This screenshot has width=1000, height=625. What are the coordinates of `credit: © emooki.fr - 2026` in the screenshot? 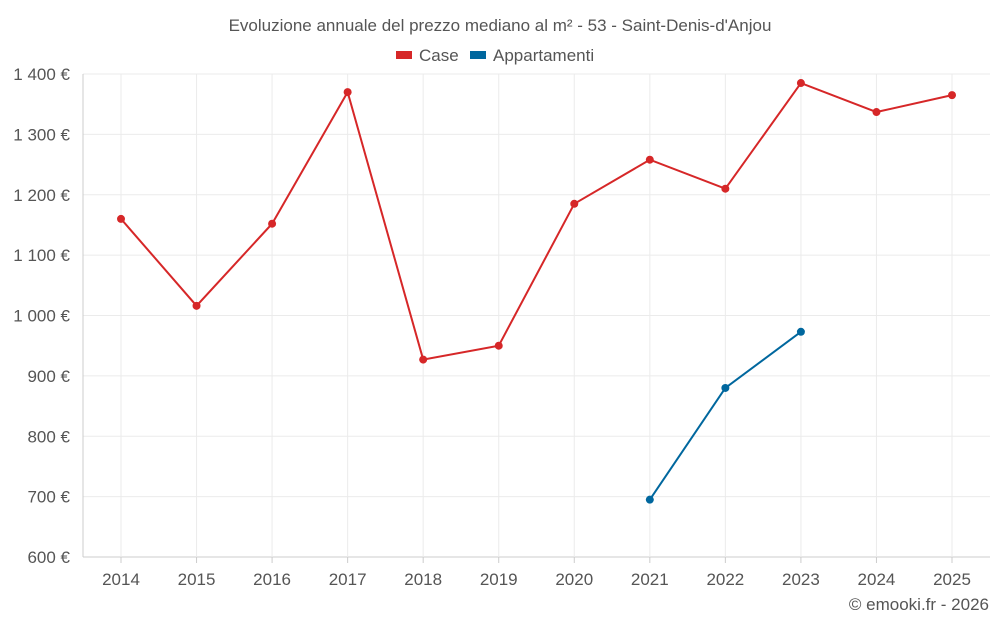 It's located at (919, 604).